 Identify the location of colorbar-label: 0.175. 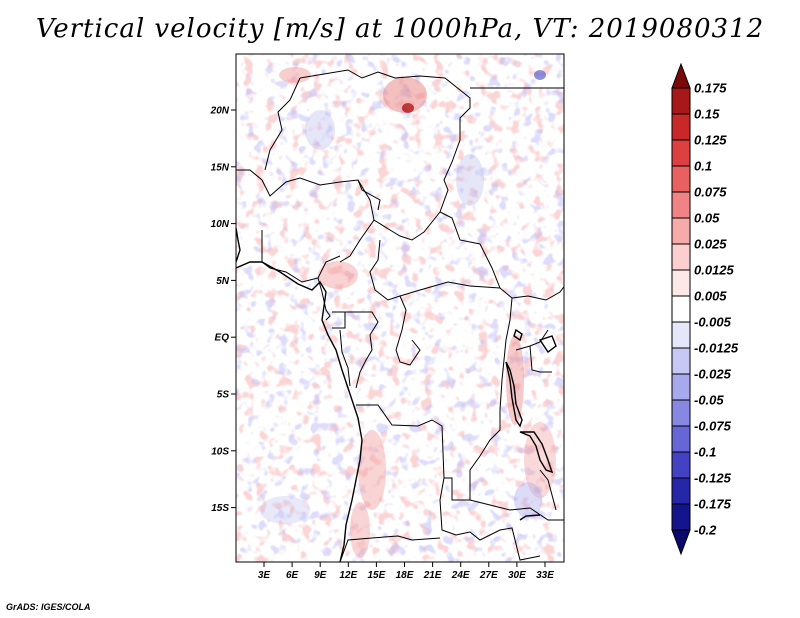
(710, 88).